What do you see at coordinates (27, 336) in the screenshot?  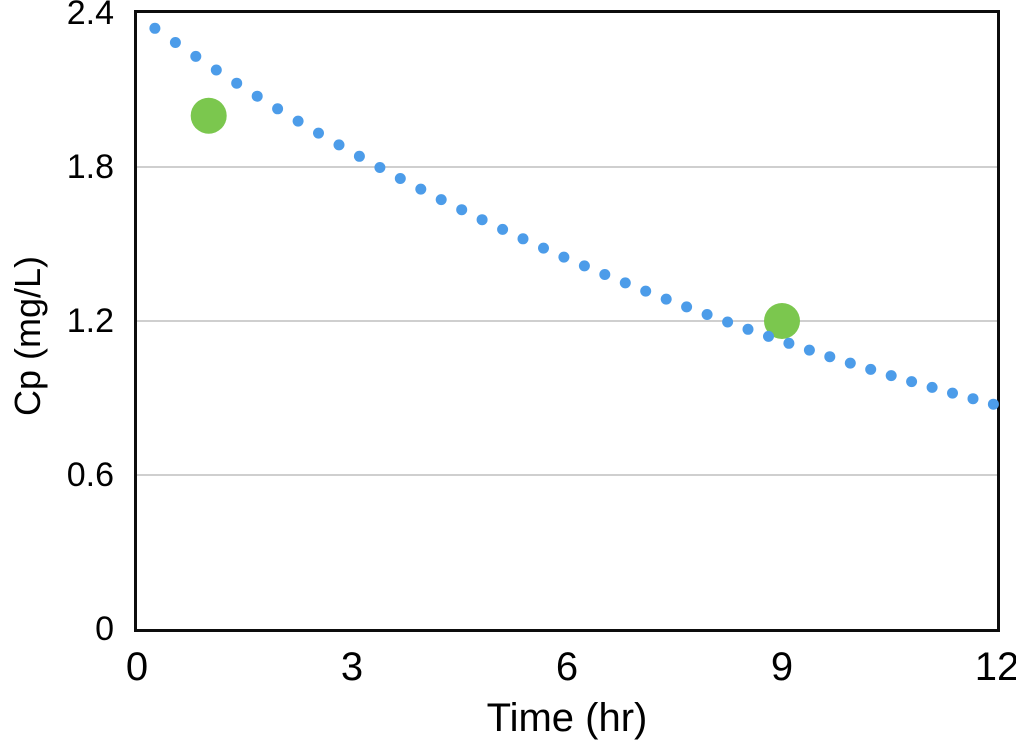 I see `y-axis-title: Cp (mg/L)` at bounding box center [27, 336].